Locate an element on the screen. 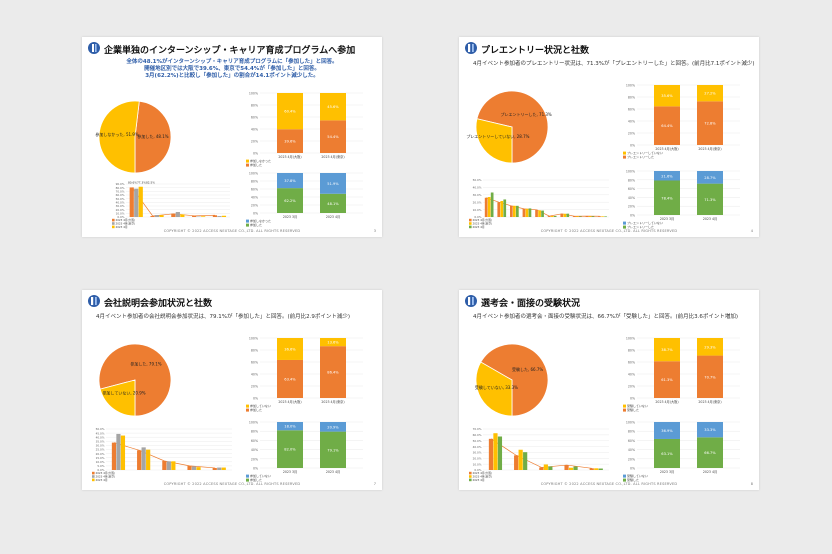 The height and width of the screenshot is (554, 832). trend-line is located at coordinates (173, 202).